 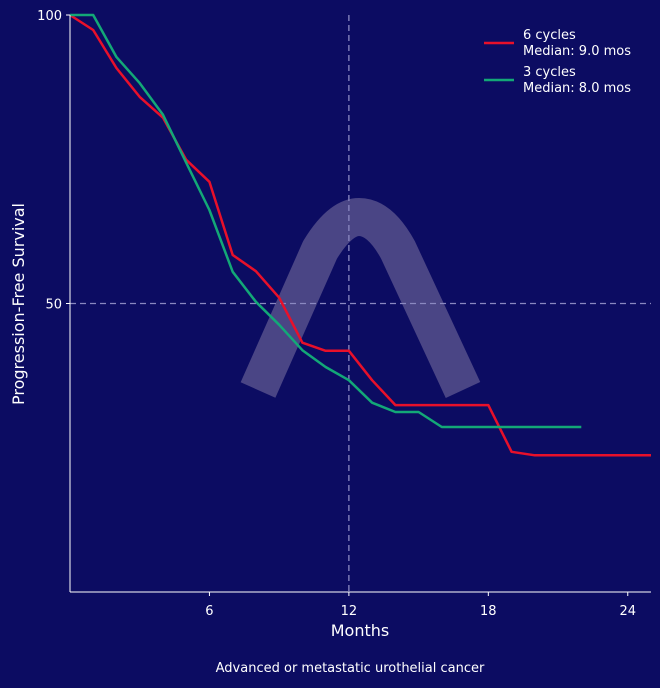 I want to click on y-tick-label: 50, so click(x=53, y=305).